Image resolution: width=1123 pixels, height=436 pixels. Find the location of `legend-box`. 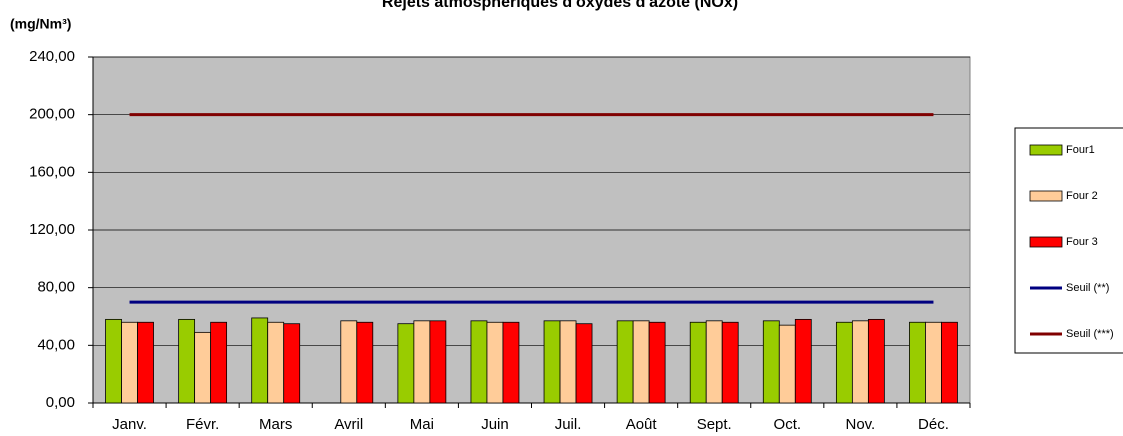

legend-box is located at coordinates (1068, 240).